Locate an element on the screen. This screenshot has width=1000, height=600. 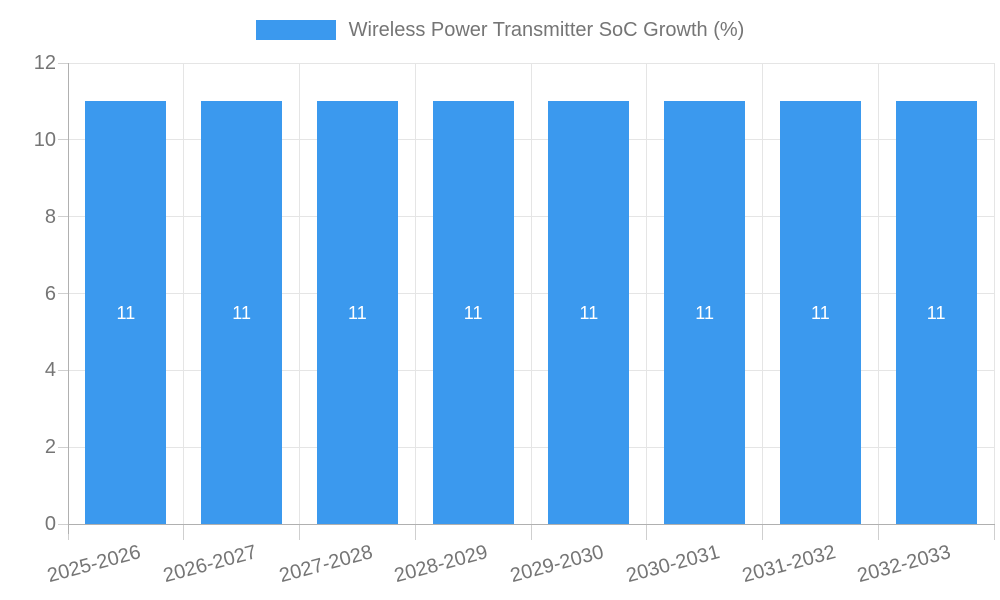
x-axis-label: 2029-2030 is located at coordinates (557, 564).